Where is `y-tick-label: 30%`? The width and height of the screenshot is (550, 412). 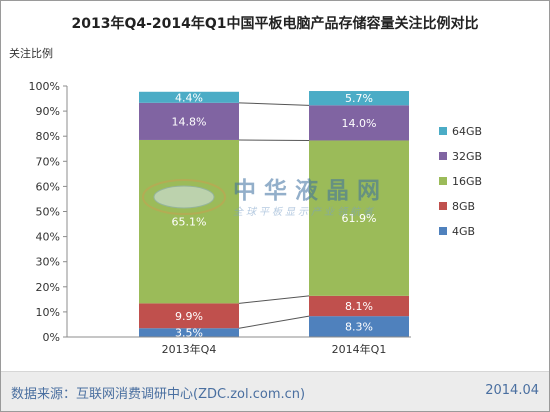
y-tick-label: 30% is located at coordinates (48, 262).